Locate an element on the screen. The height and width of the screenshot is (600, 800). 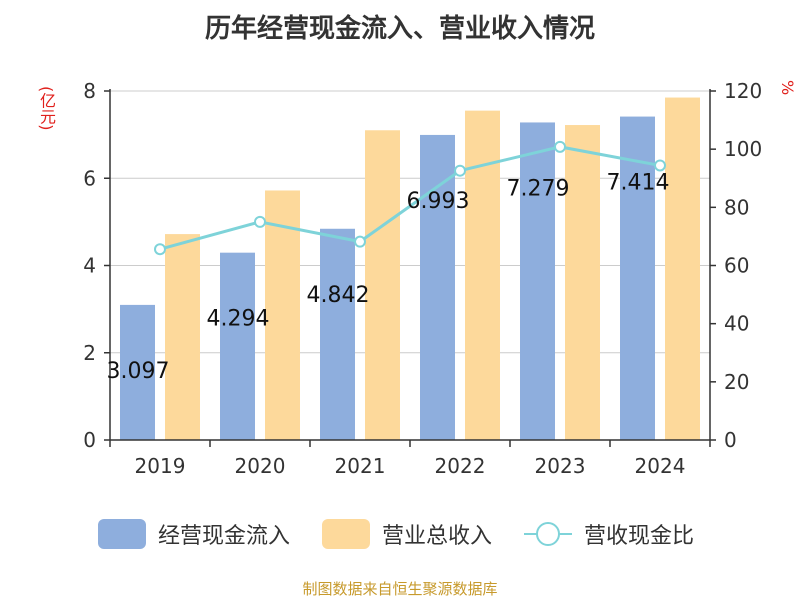
legend-item-cash-inflow: 经营现金流入 is located at coordinates (194, 534).